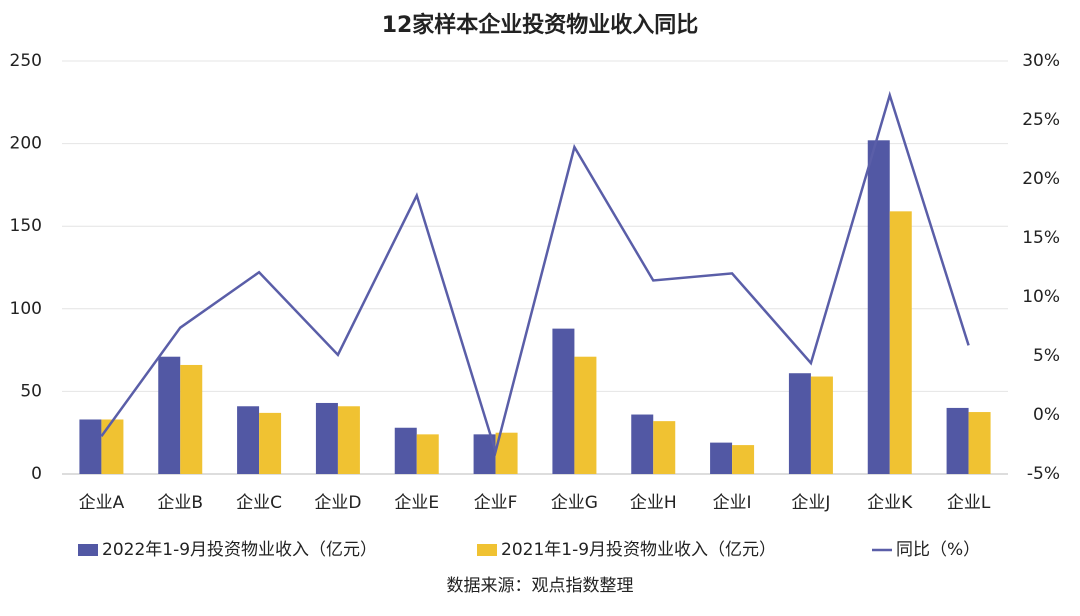 The width and height of the screenshot is (1080, 616). What do you see at coordinates (890, 503) in the screenshot?
I see `x-tick-label: 企业K` at bounding box center [890, 503].